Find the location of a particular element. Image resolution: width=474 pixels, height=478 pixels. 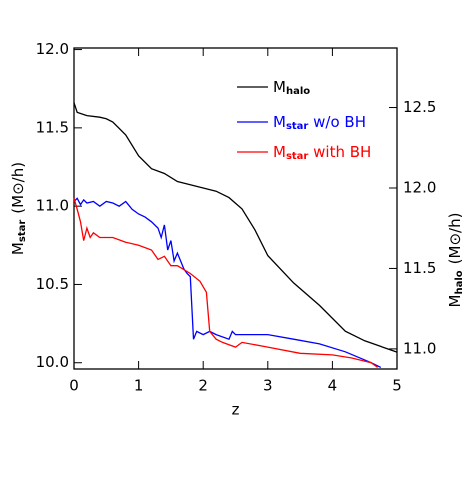

legend-label: Mhalo is located at coordinates (291, 88).